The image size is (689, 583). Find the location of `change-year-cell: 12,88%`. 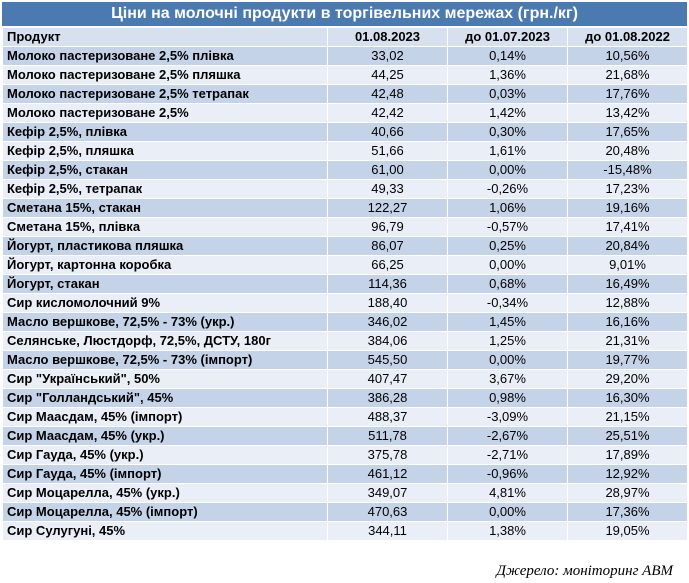

change-year-cell: 12,88% is located at coordinates (627, 303).